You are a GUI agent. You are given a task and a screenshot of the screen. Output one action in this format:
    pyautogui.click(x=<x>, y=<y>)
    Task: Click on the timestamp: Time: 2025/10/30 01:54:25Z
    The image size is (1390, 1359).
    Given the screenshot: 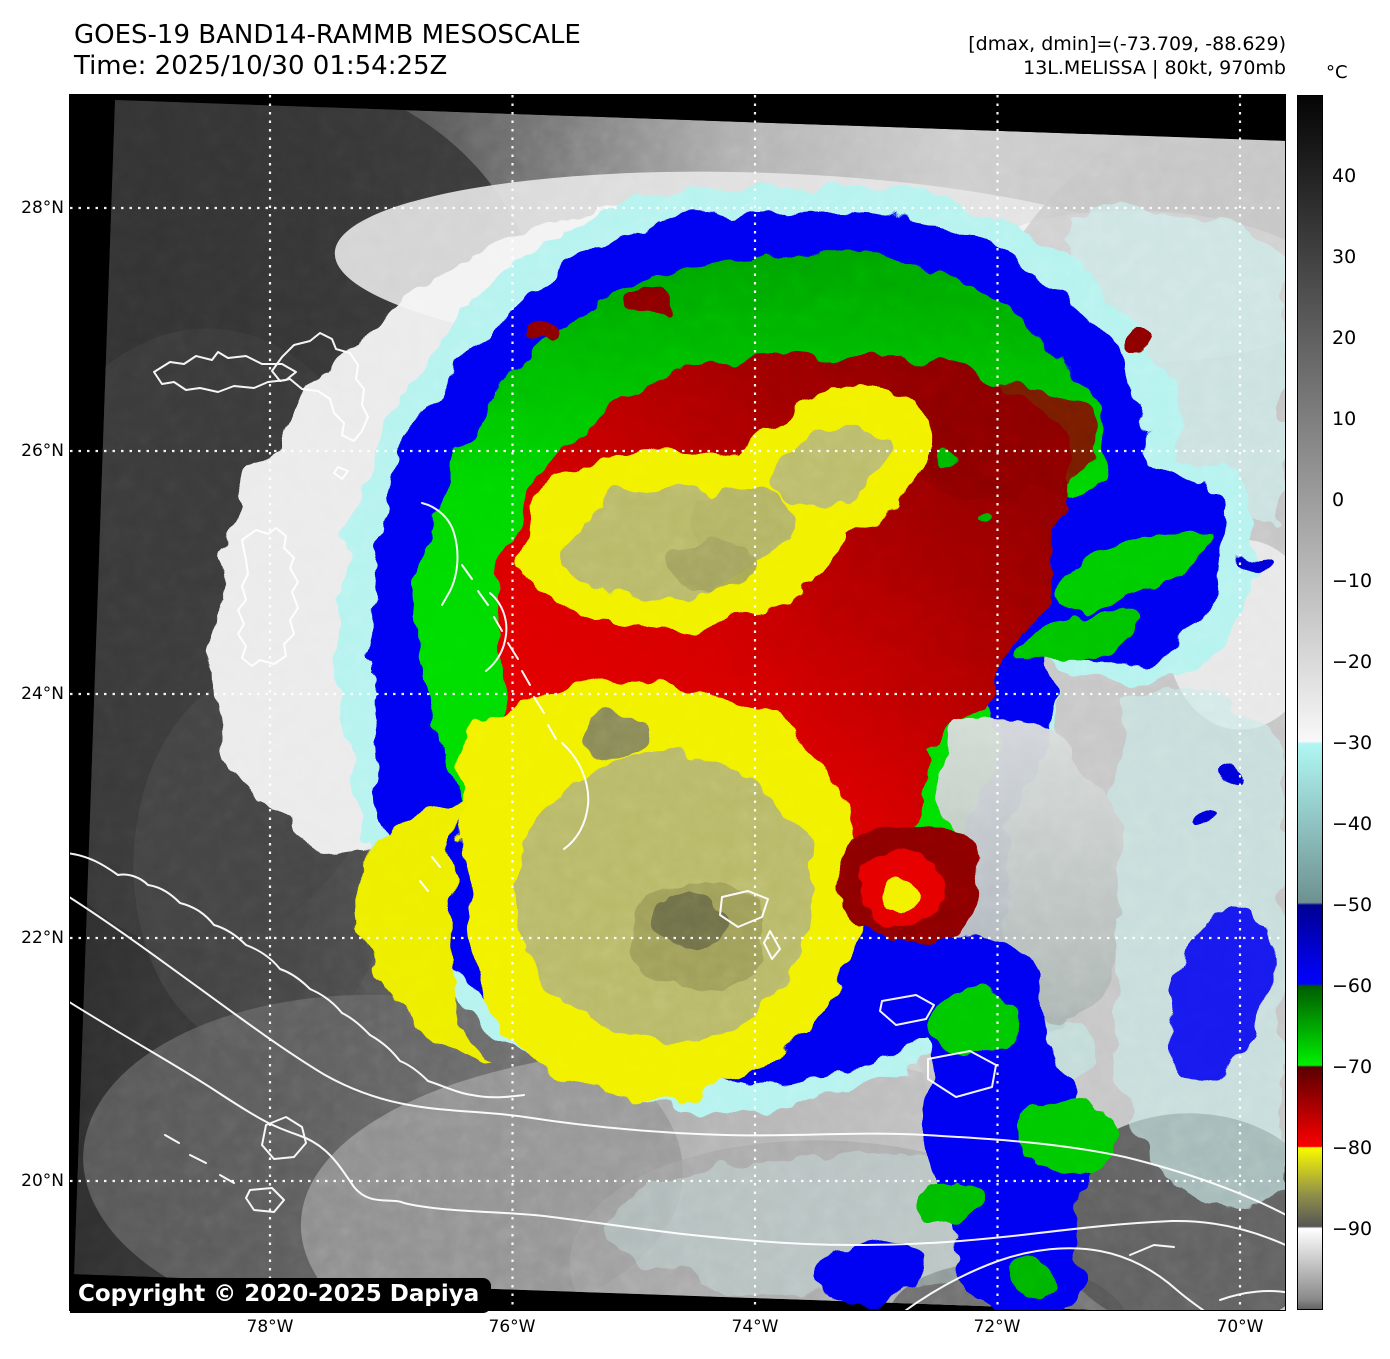 What is the action you would take?
    pyautogui.click(x=261, y=66)
    